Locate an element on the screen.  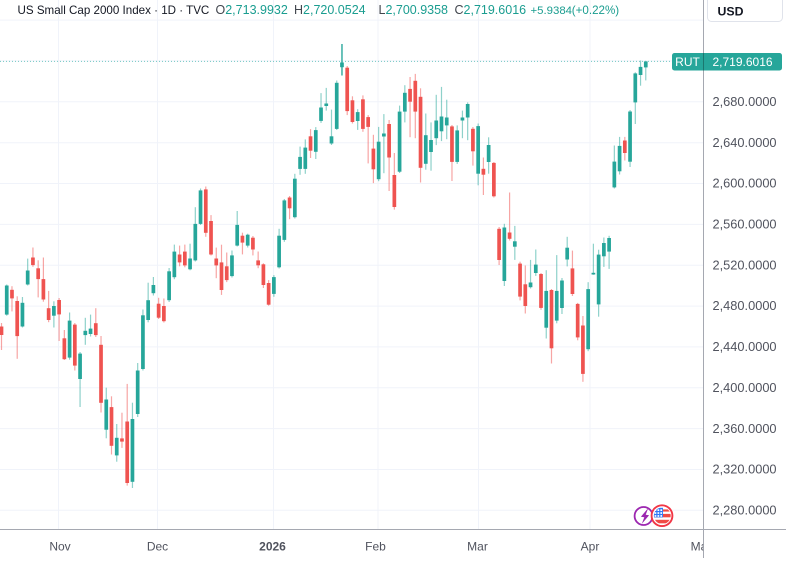
svg-text: Apr is located at coordinates (590, 547).